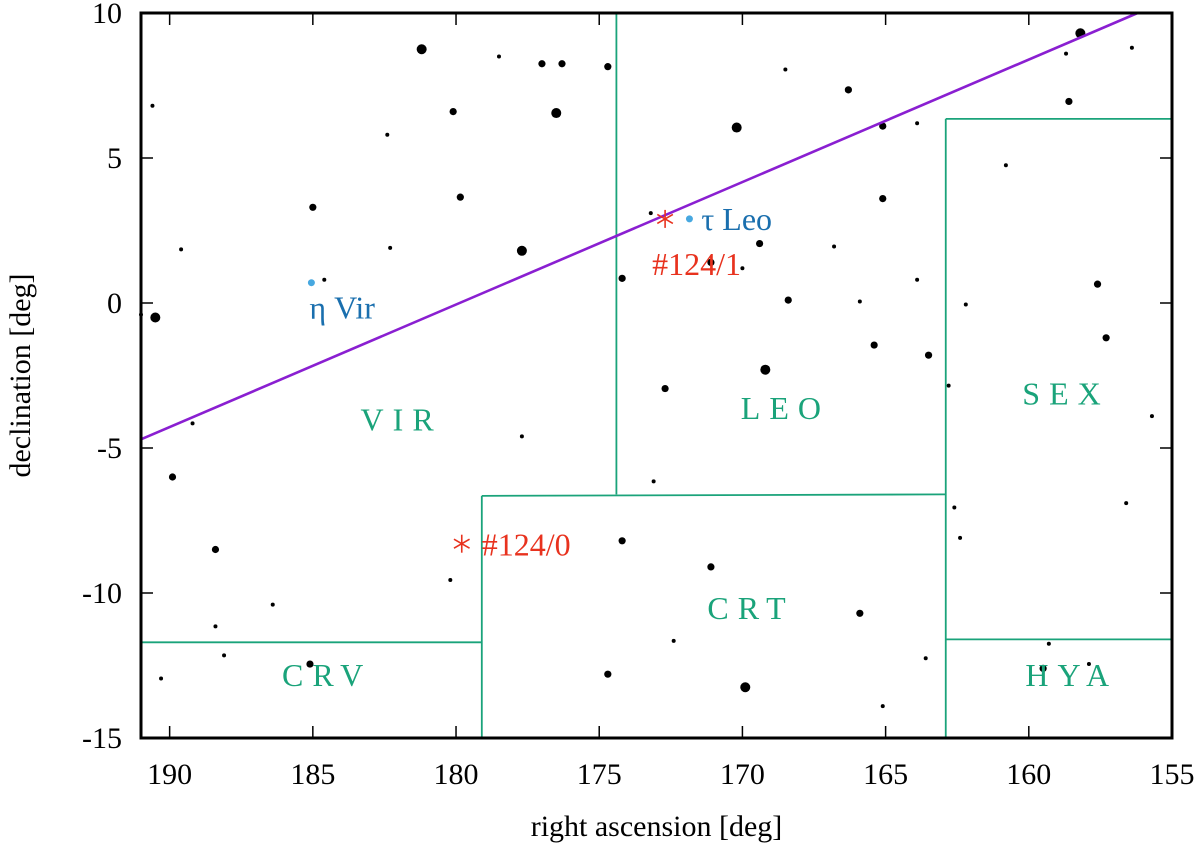 This screenshot has height=856, width=1200. I want to click on constellation-label: CRT, so click(750, 608).